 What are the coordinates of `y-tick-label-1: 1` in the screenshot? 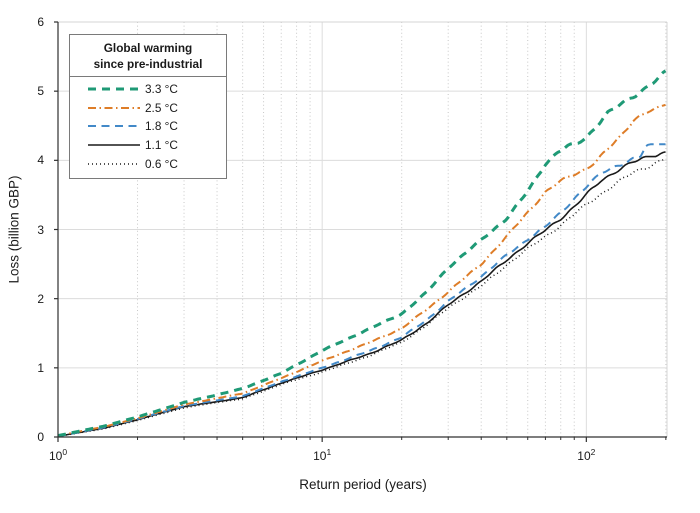 It's located at (40, 367).